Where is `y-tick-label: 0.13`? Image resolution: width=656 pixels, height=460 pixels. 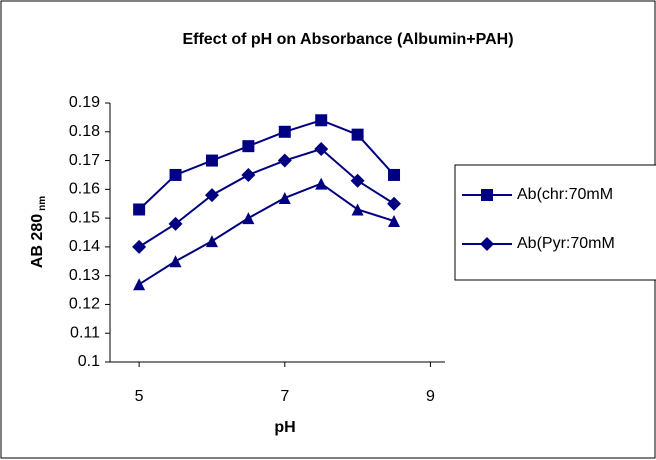 y-tick-label: 0.13 is located at coordinates (84, 275).